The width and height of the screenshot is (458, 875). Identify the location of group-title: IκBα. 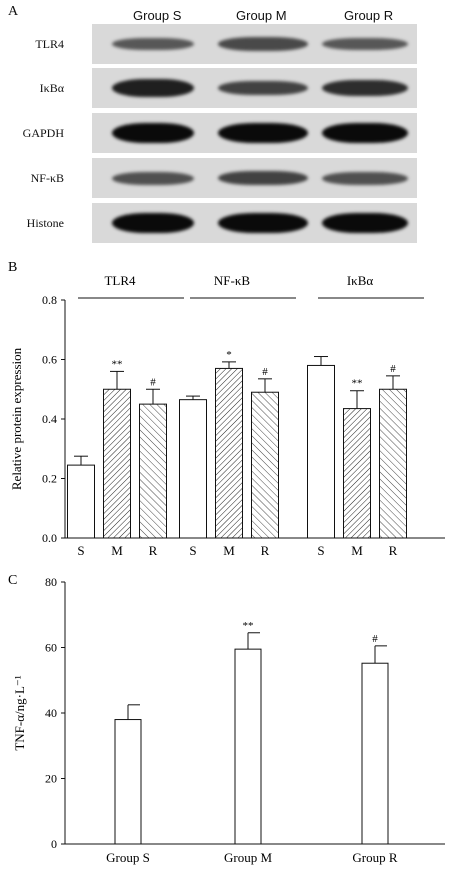
(360, 280).